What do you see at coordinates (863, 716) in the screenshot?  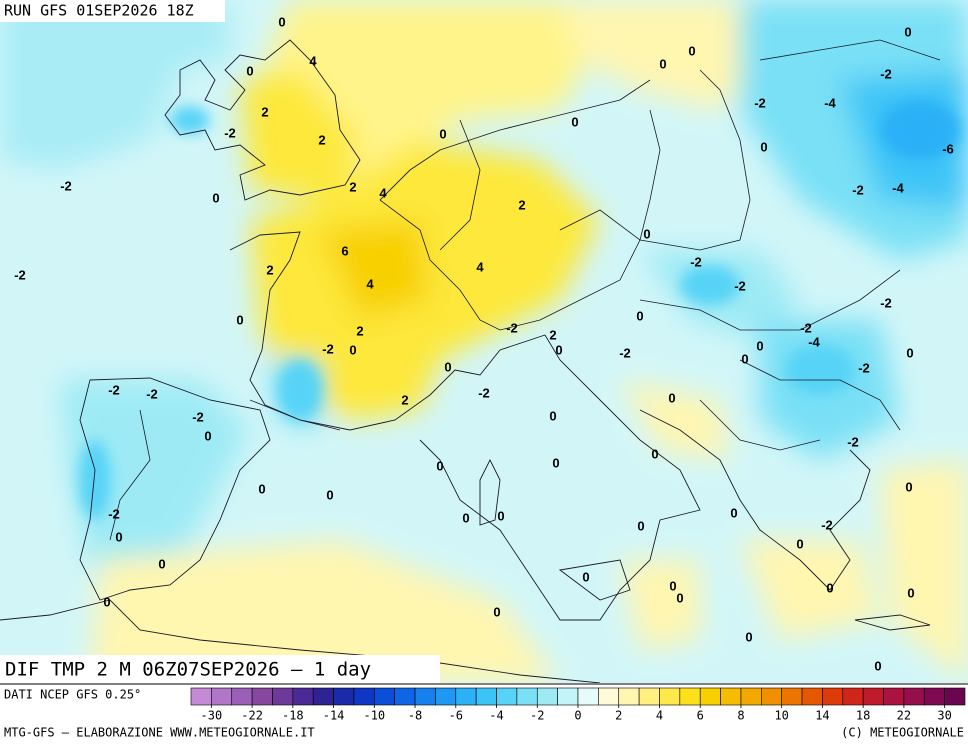 I see `colorbar-tick-label: 18` at bounding box center [863, 716].